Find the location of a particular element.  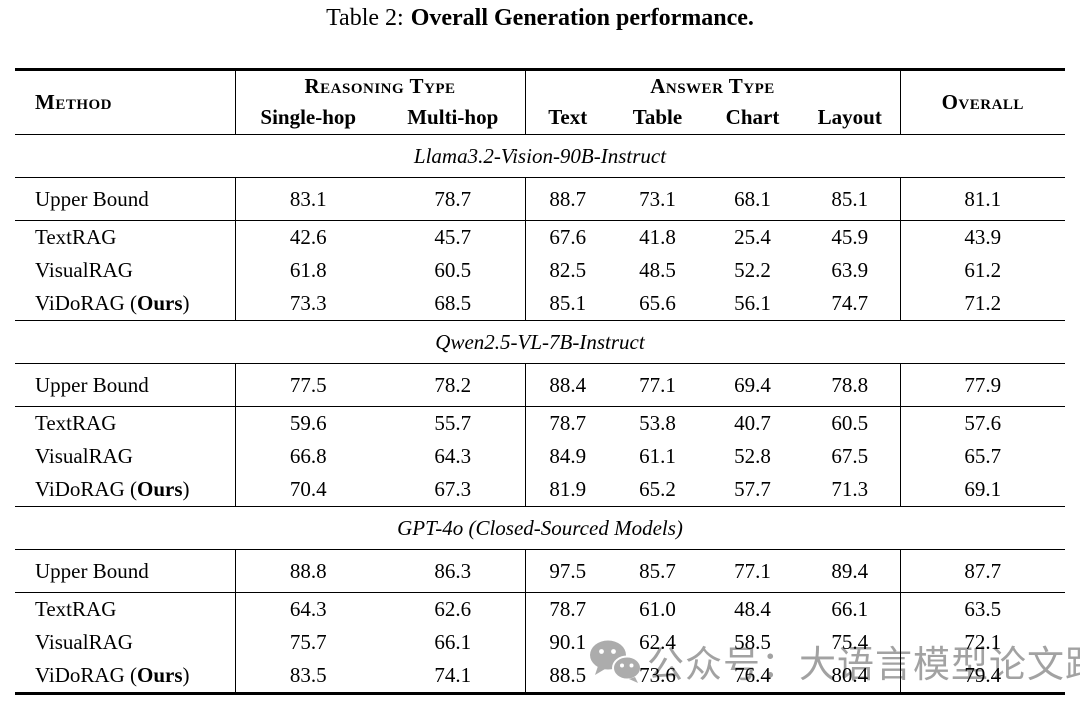

method-label: ViDoRAG ( is located at coordinates (86, 489).